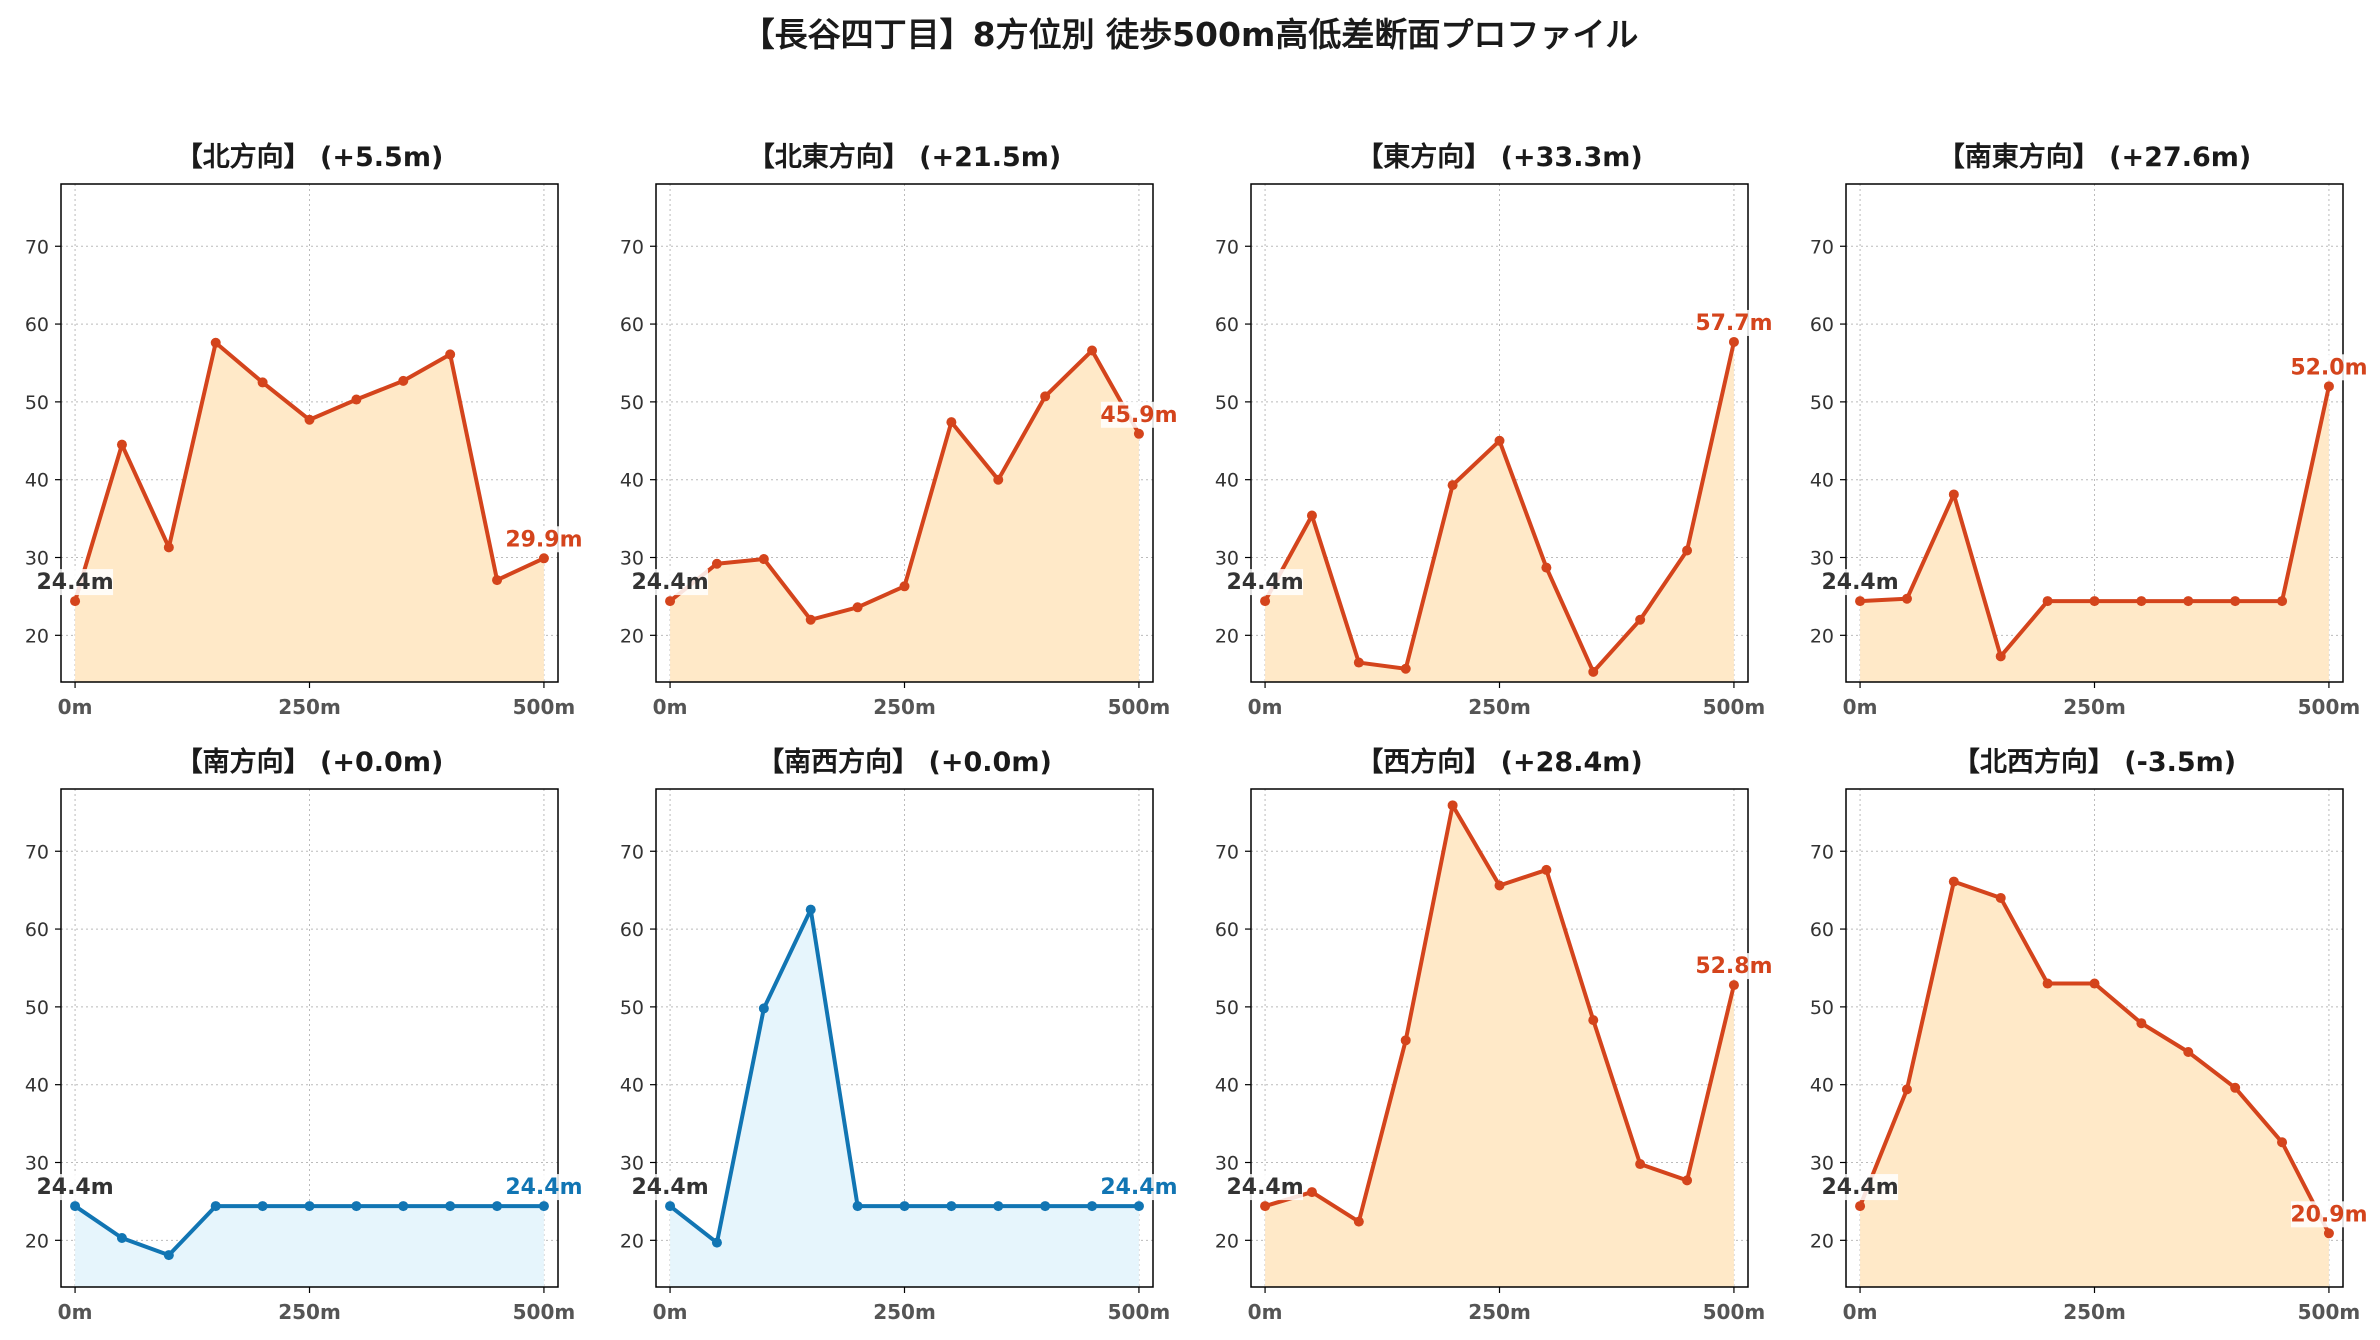 This screenshot has width=2380, height=1340. I want to click on end-elevation-label: 24.4m, so click(543, 1187).